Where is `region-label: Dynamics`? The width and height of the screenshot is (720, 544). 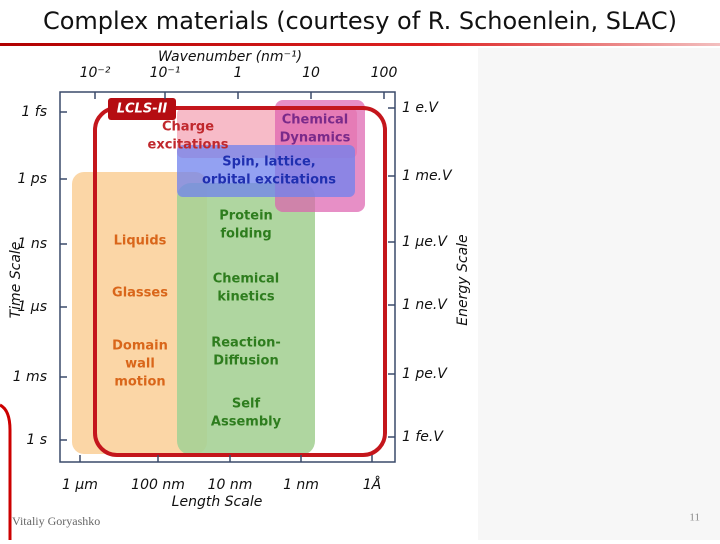 region-label: Dynamics is located at coordinates (315, 138).